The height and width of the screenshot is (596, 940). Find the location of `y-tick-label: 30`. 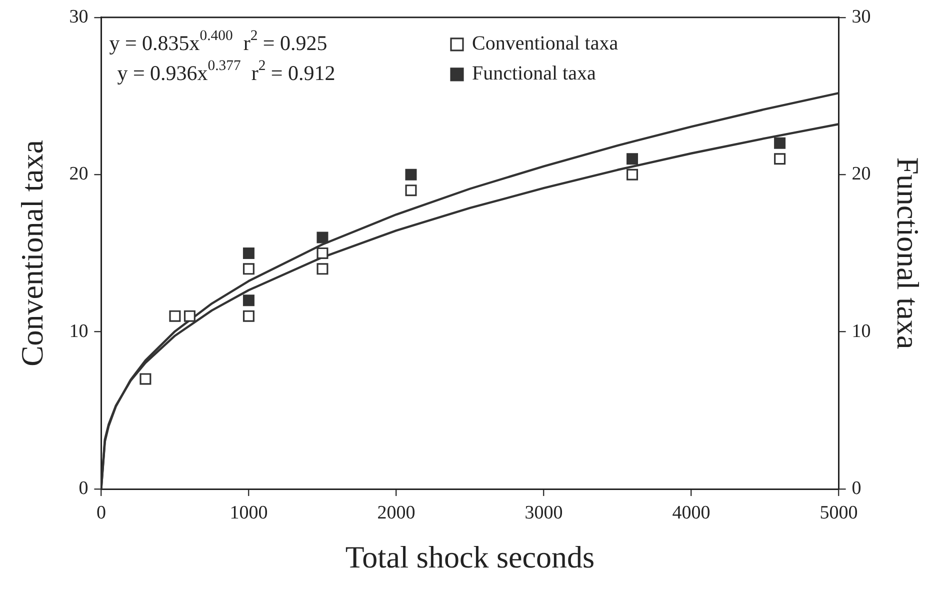

y-tick-label: 30 is located at coordinates (78, 17).